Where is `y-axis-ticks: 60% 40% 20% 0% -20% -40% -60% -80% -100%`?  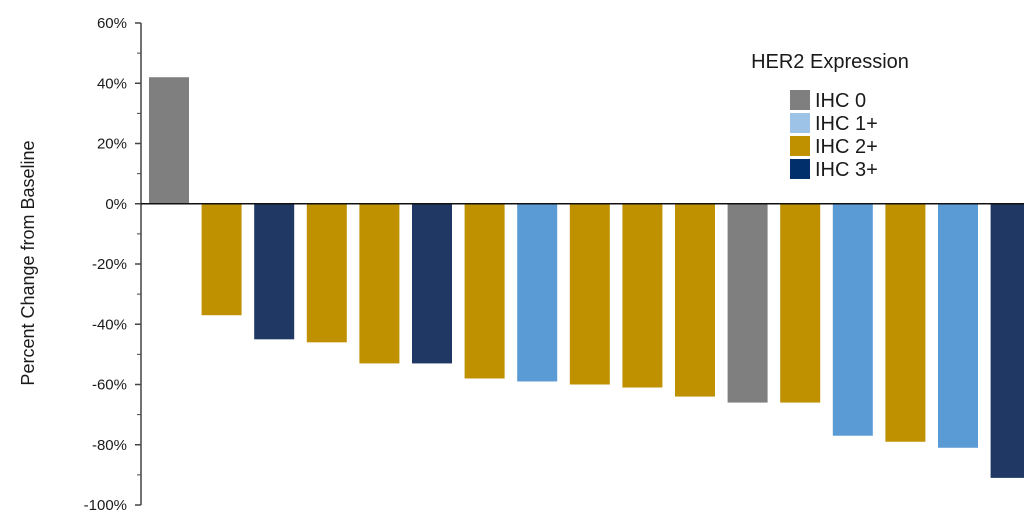 y-axis-ticks: 60% 40% 20% 0% -20% -40% -60% -80% -100% is located at coordinates (112, 263).